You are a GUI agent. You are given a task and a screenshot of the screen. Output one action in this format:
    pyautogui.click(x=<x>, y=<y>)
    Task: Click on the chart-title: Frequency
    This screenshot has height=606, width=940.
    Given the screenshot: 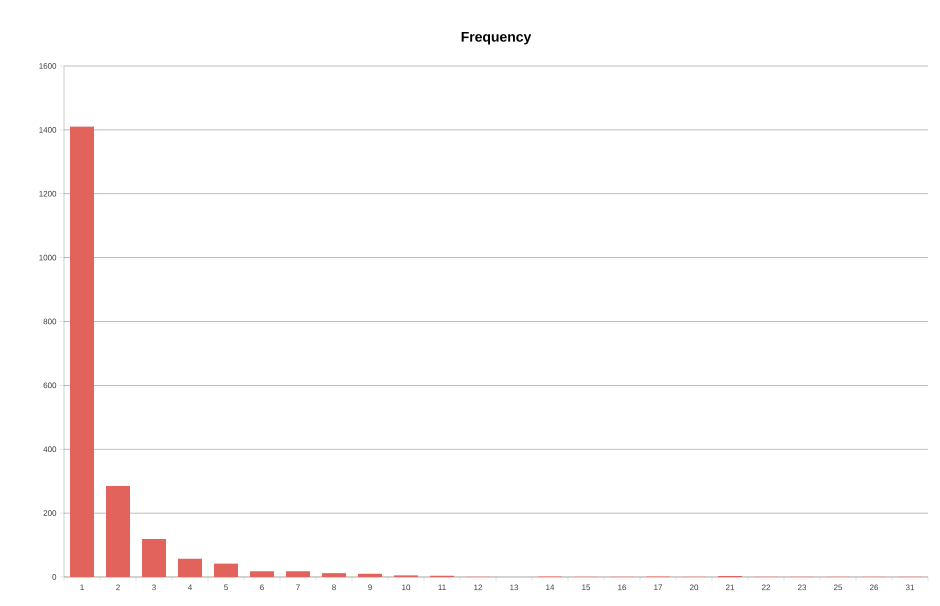 What is the action you would take?
    pyautogui.click(x=497, y=38)
    